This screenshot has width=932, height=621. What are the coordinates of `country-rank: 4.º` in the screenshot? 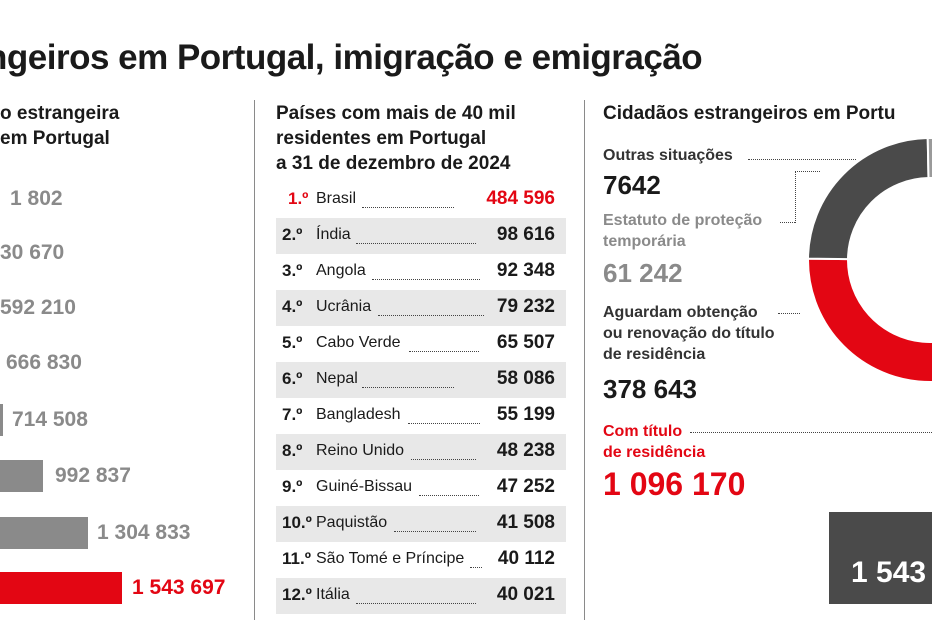 It's located at (292, 306).